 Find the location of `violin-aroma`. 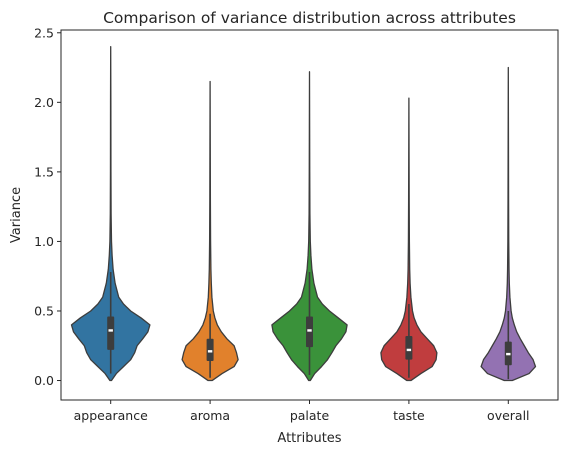

violin-aroma is located at coordinates (210, 231).